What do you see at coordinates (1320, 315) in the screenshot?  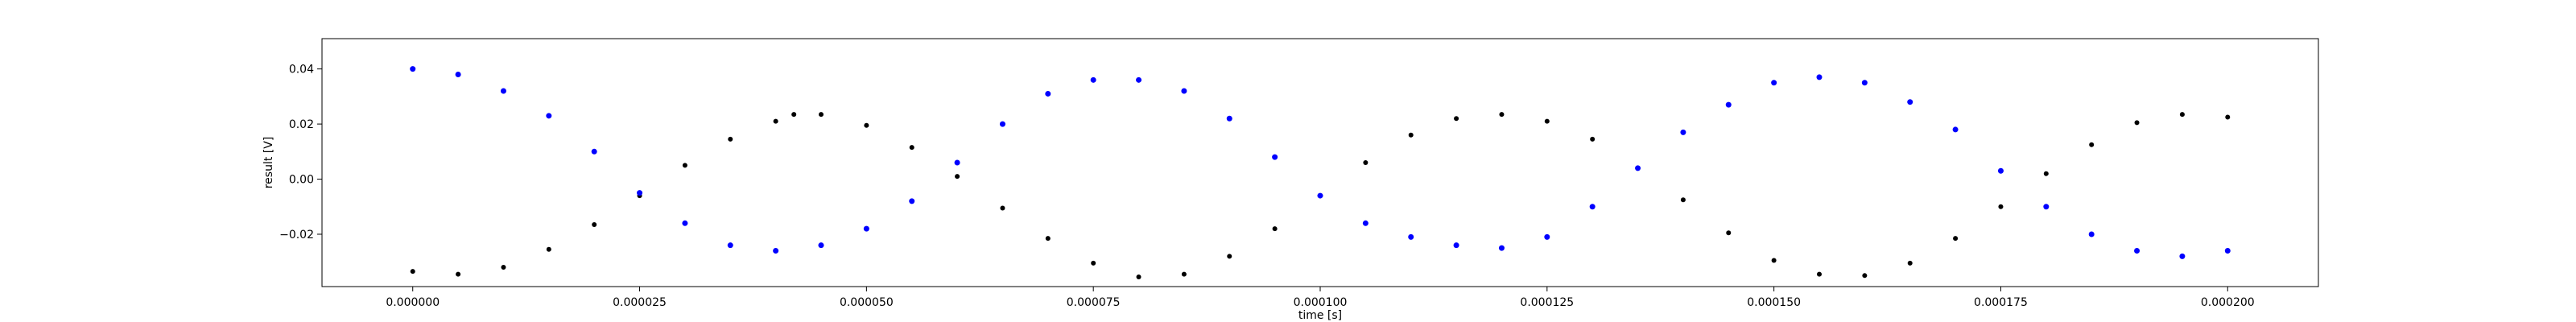 I see `x-axis-label: time [s]` at bounding box center [1320, 315].